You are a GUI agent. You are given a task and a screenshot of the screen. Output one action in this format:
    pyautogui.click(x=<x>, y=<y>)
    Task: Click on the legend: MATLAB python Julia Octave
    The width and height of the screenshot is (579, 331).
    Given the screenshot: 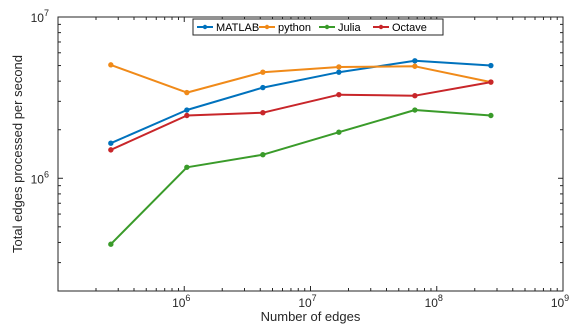 What is the action you would take?
    pyautogui.click(x=318, y=27)
    